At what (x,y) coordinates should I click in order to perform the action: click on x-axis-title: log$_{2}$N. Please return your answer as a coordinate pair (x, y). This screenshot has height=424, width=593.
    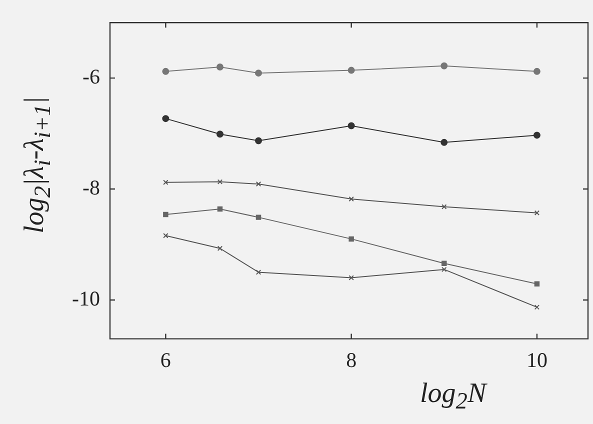
    Looking at the image, I should click on (453, 397).